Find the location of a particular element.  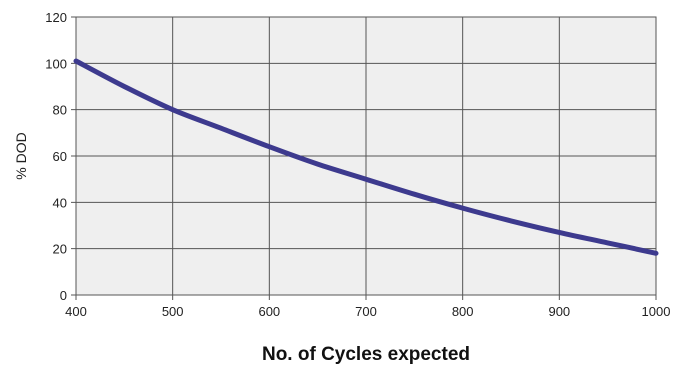

x-axis-title: No. of Cycles expected is located at coordinates (366, 354).